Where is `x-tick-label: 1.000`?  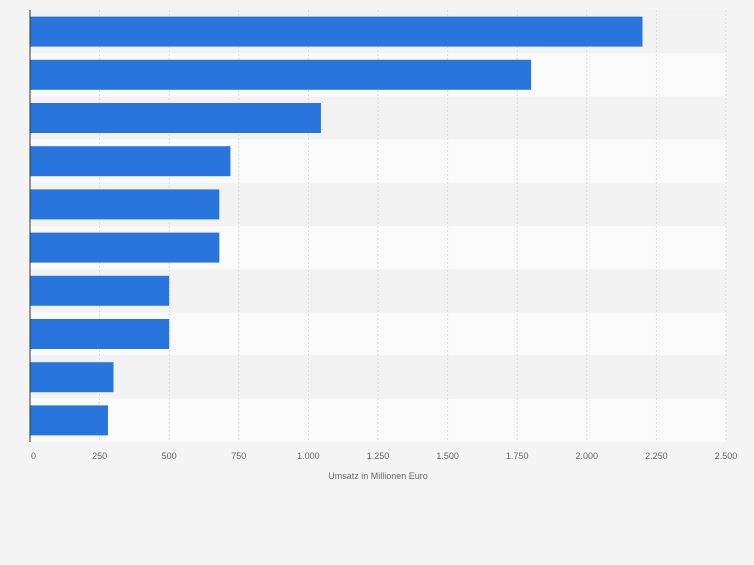 x-tick-label: 1.000 is located at coordinates (308, 456).